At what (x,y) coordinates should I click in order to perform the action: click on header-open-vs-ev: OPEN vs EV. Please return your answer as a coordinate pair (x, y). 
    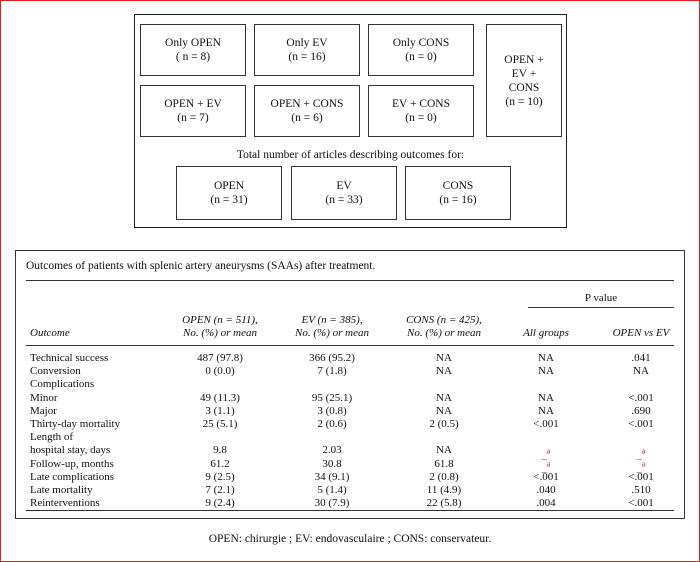
    Looking at the image, I should click on (641, 333).